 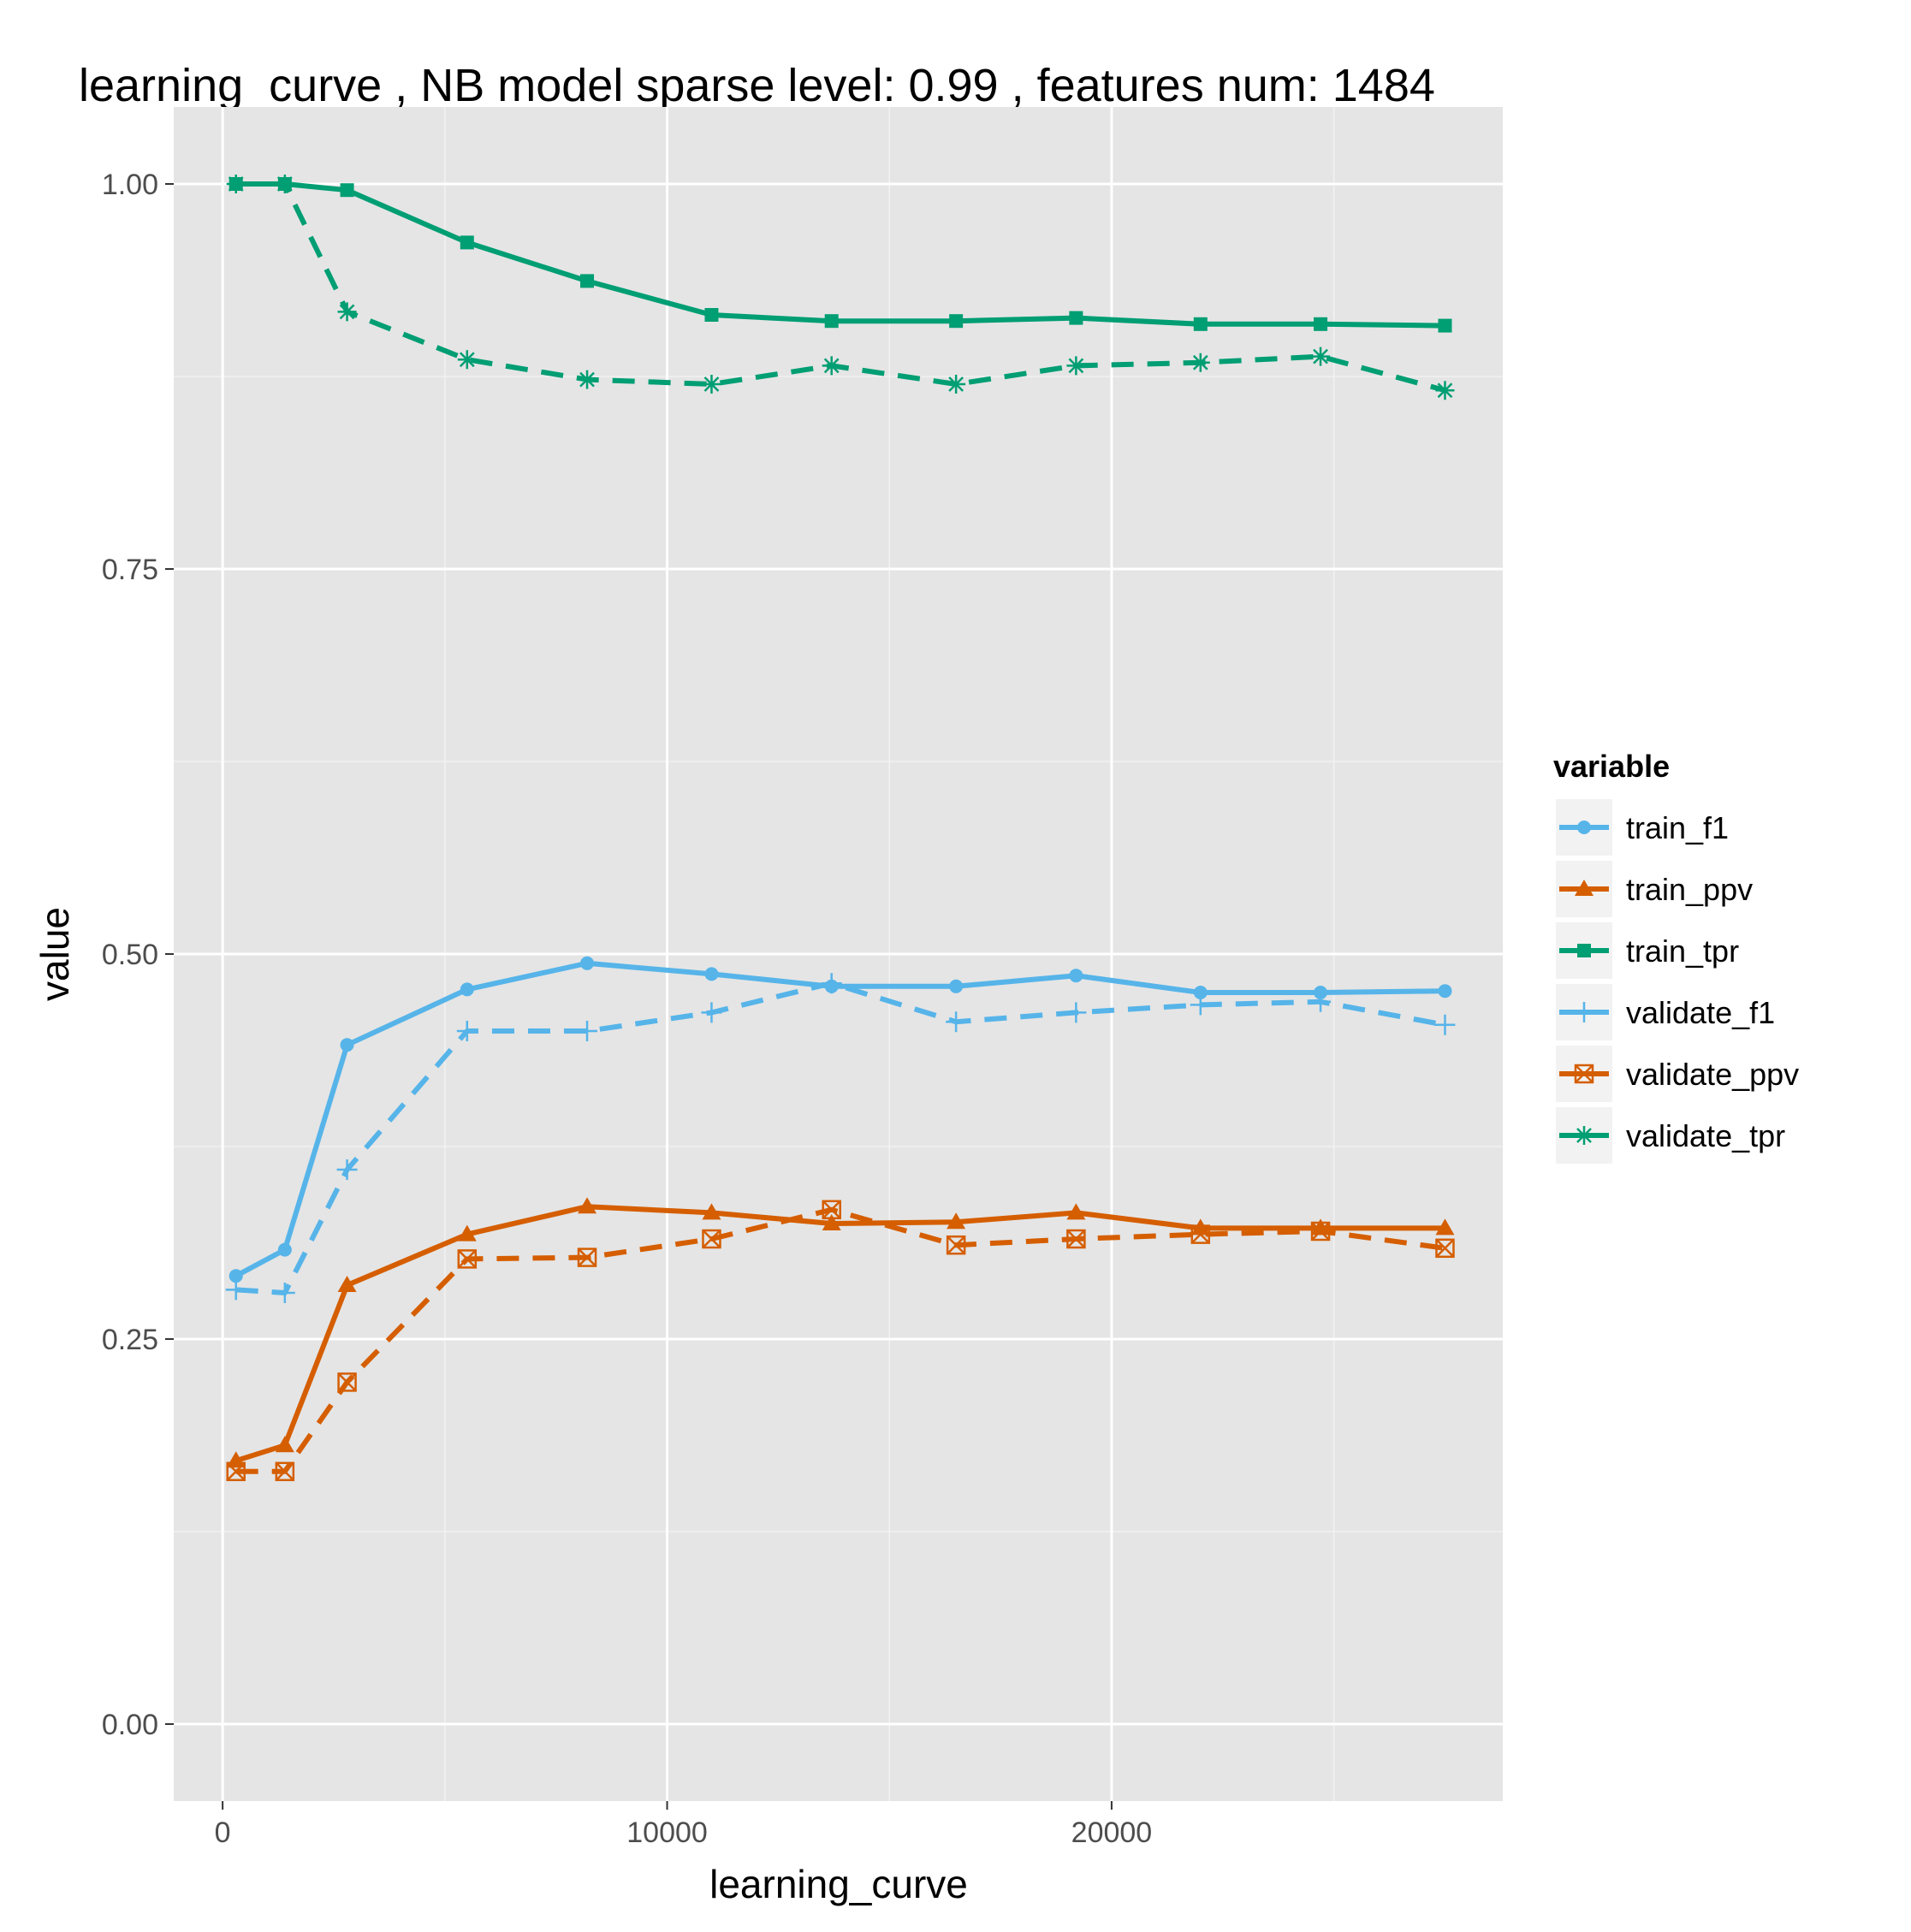 I want to click on y-tick-label: 0.50, so click(x=130, y=955).